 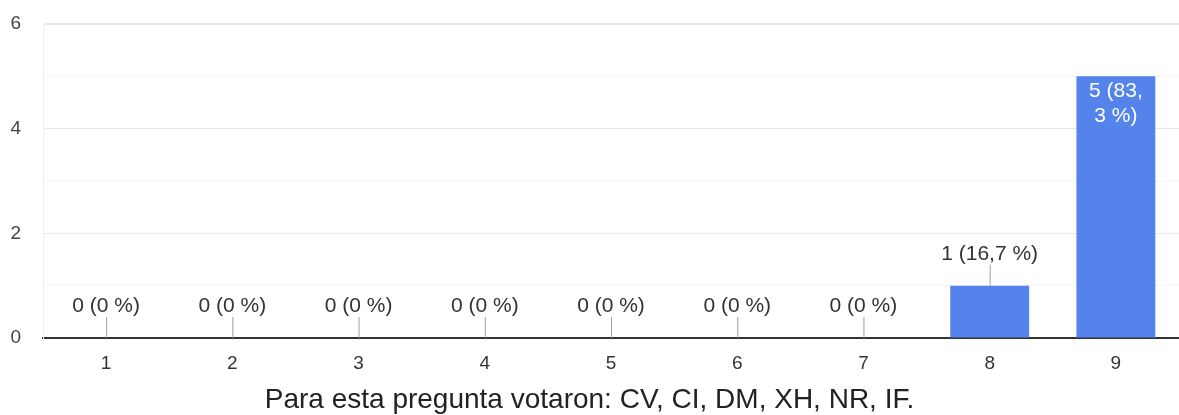 I want to click on y-tick-label: 4, so click(x=16, y=127).